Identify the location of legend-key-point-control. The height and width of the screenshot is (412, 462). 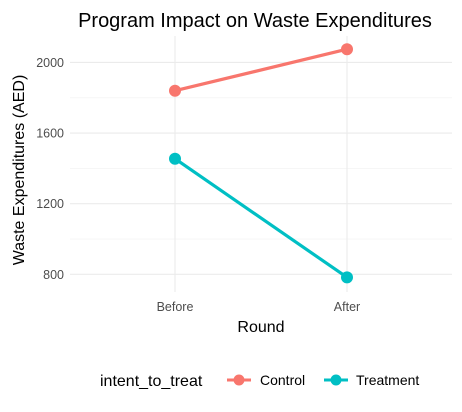
(239, 380).